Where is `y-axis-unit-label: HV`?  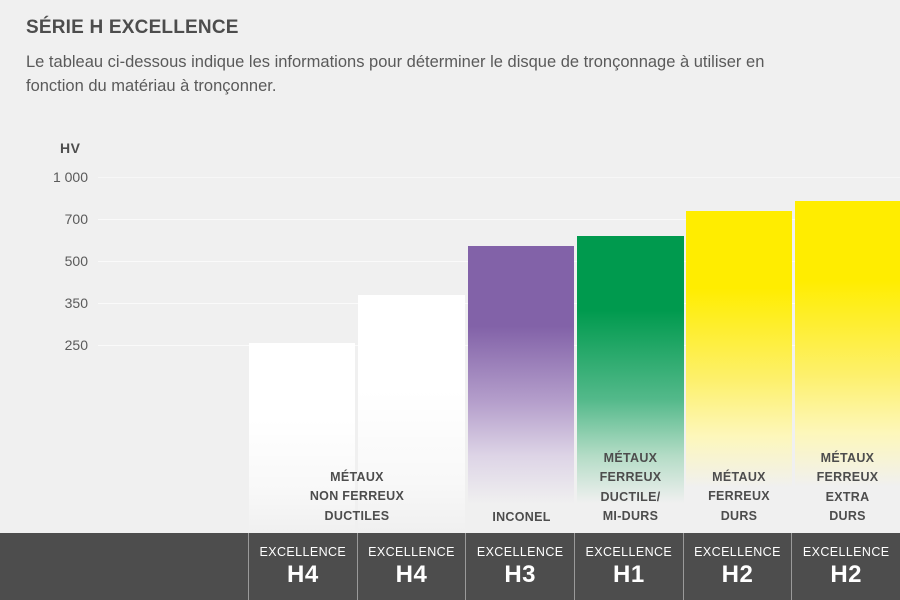 y-axis-unit-label: HV is located at coordinates (70, 148).